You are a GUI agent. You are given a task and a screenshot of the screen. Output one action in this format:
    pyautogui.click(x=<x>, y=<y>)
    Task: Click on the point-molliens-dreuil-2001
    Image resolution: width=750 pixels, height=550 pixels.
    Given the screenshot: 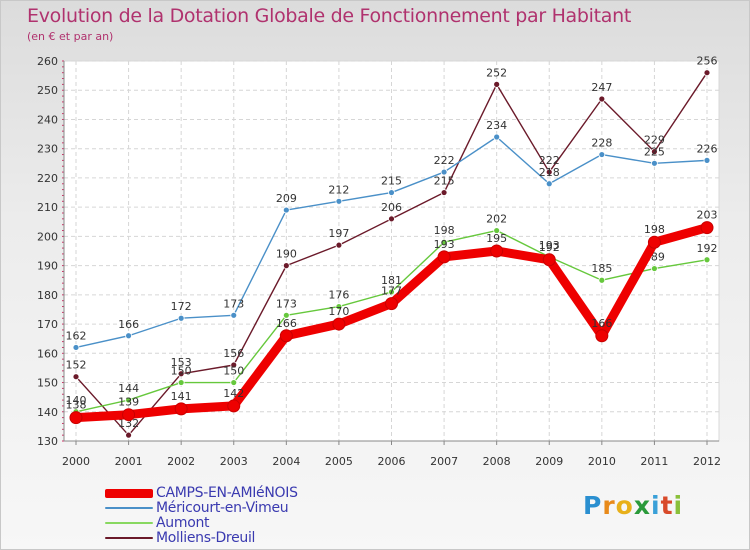 What is the action you would take?
    pyautogui.click(x=128, y=435)
    